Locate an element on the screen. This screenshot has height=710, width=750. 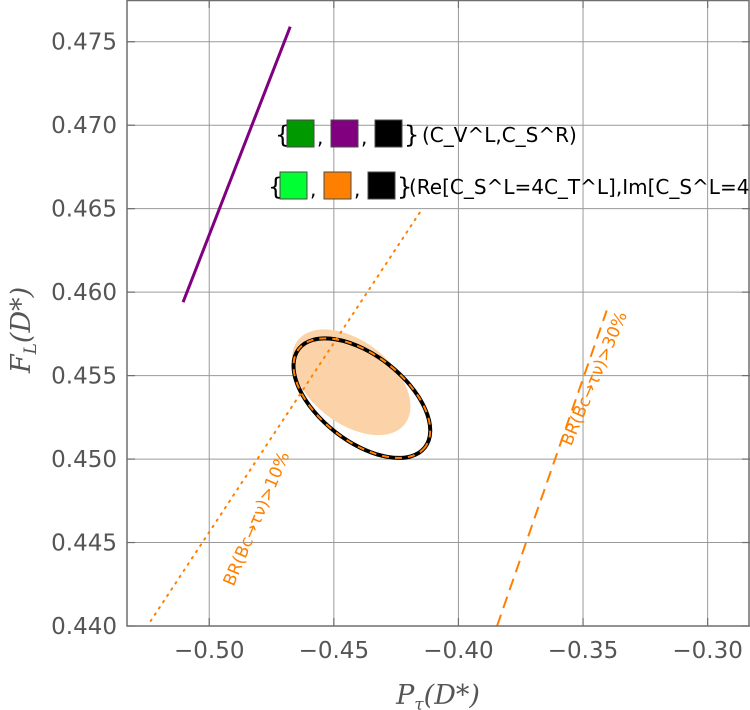
x-tick-label: −0.40 is located at coordinates (458, 651).